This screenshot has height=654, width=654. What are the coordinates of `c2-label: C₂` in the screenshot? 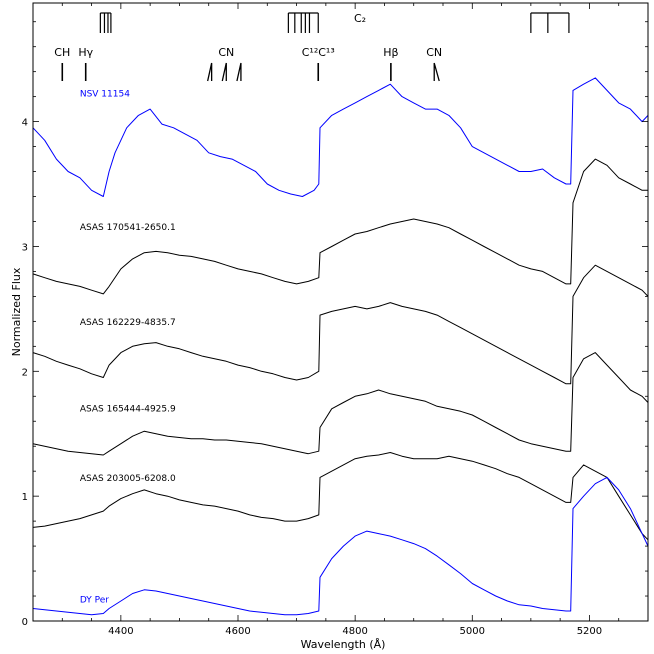 It's located at (360, 18).